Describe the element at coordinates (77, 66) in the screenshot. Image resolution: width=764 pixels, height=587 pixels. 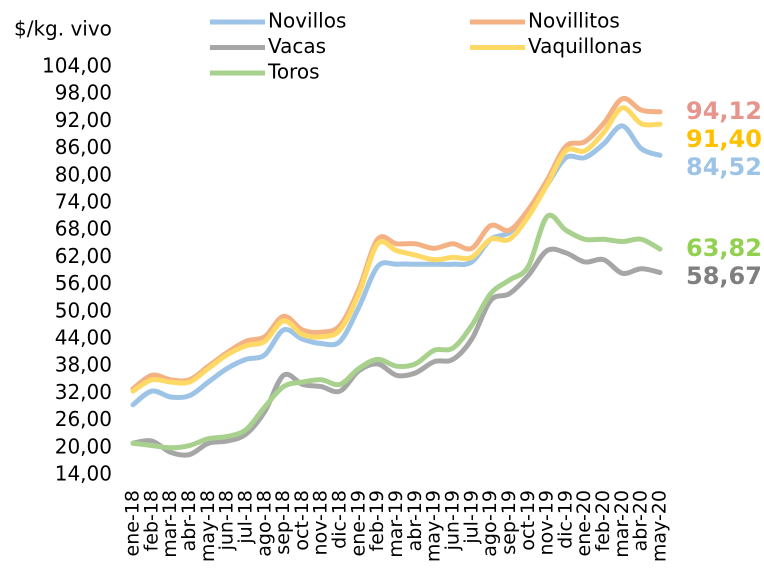
I see `y-tick-label: 104,00` at that location.